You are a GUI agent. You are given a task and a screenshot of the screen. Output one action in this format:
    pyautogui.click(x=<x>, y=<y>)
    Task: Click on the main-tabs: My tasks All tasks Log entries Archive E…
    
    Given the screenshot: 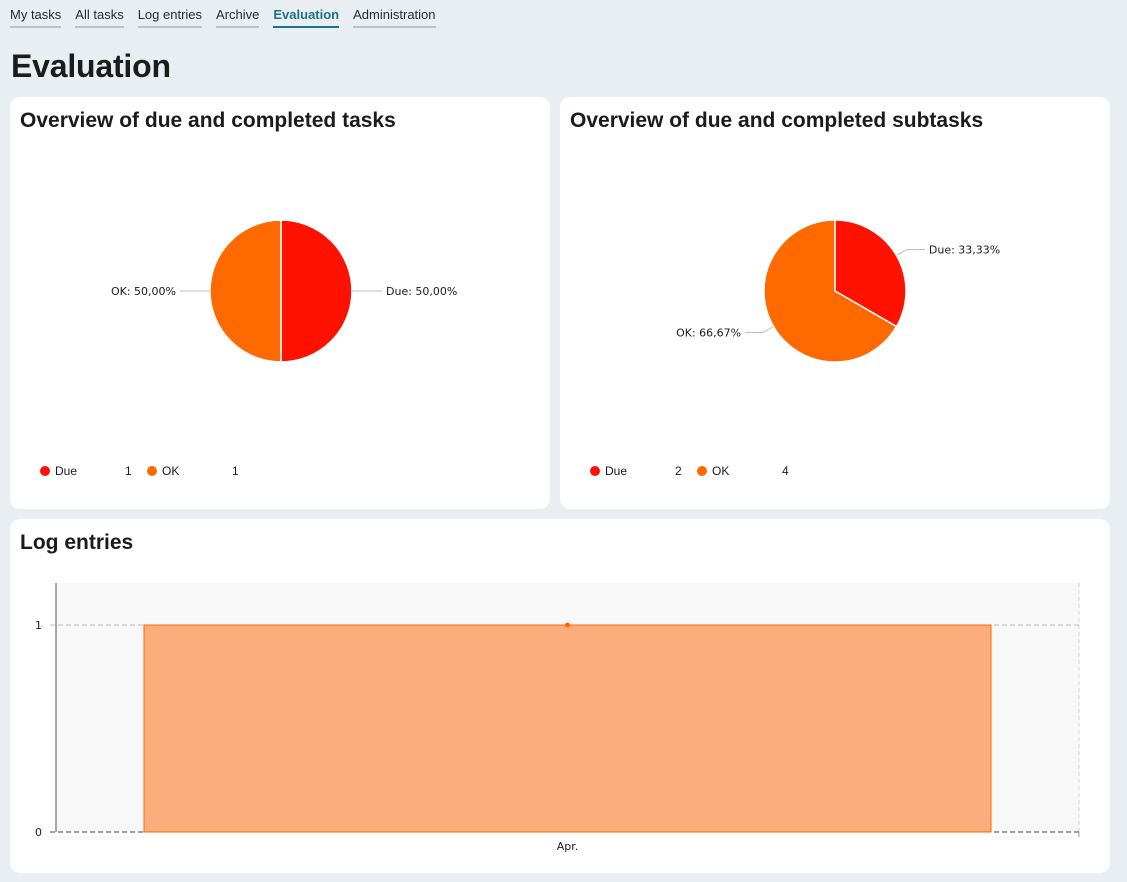 What is the action you would take?
    pyautogui.click(x=223, y=17)
    